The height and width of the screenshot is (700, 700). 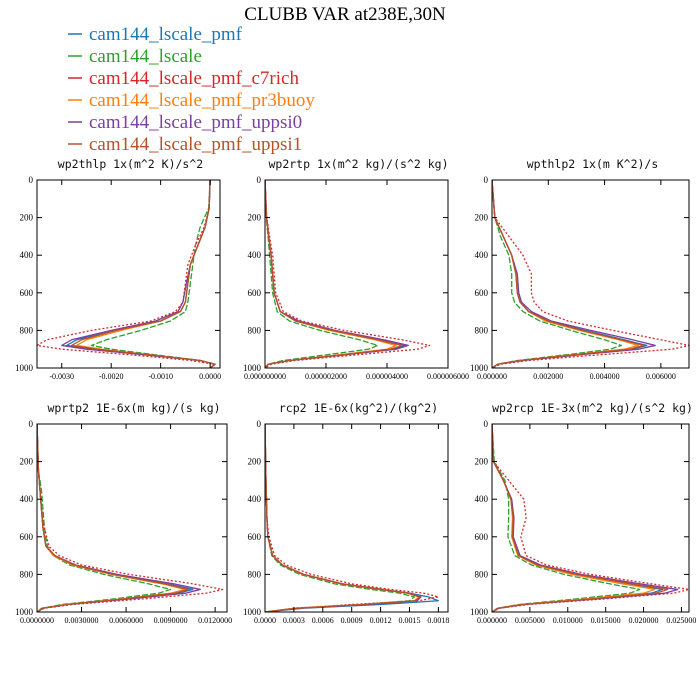 I want to click on x-tick-label: 0.000002000, so click(x=326, y=376).